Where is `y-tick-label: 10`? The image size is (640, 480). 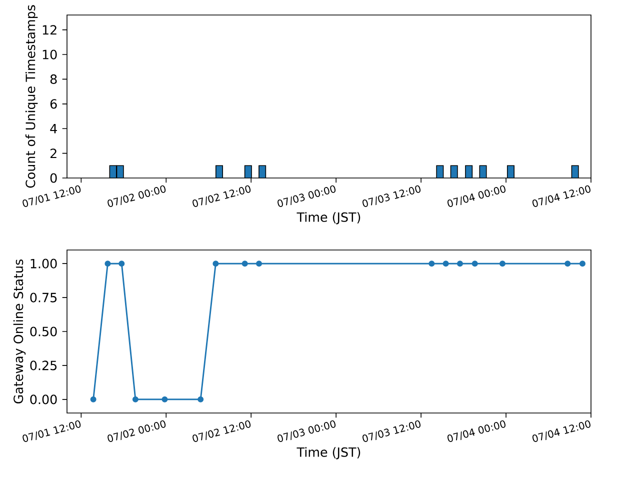
y-tick-label: 10 is located at coordinates (49, 55).